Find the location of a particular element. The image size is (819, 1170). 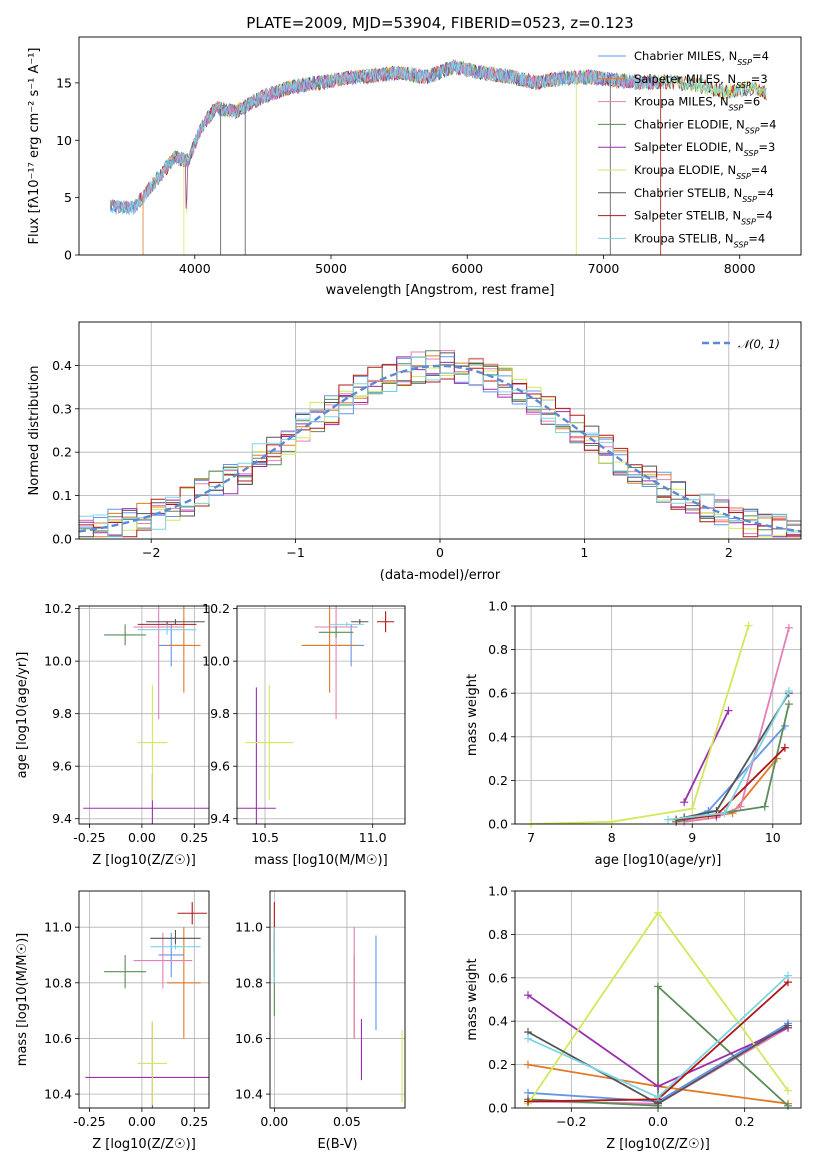

legend-label-main: Salpeter MILES, N is located at coordinates (685, 79).